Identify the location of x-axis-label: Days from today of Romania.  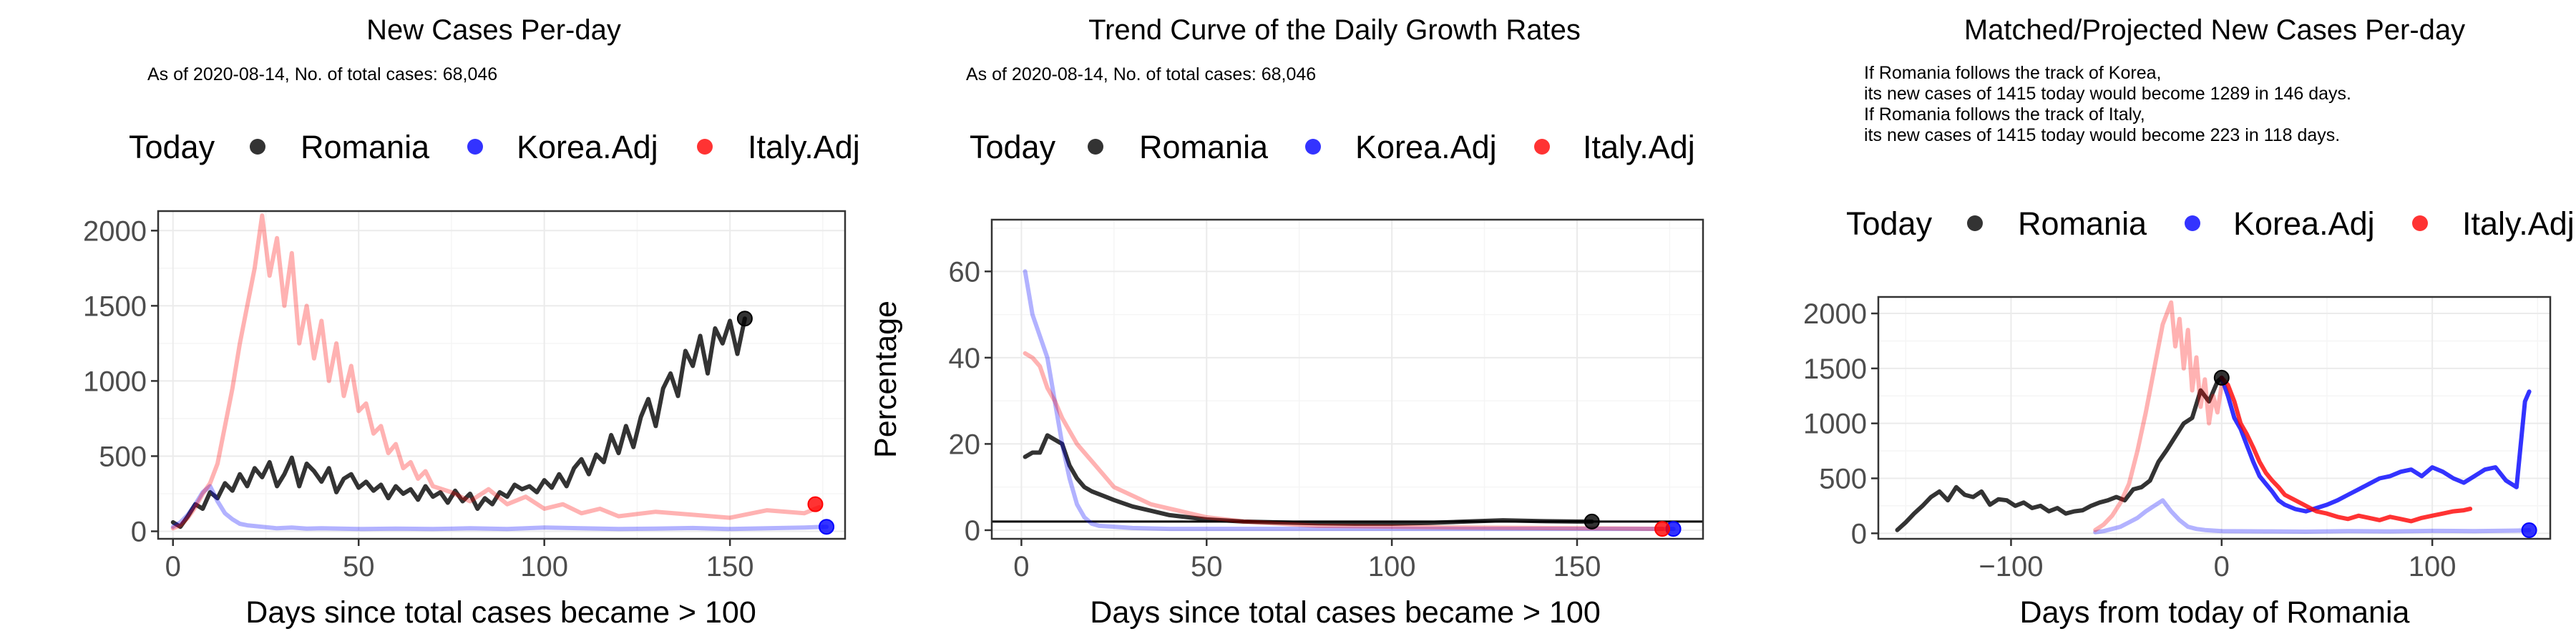
(2215, 612).